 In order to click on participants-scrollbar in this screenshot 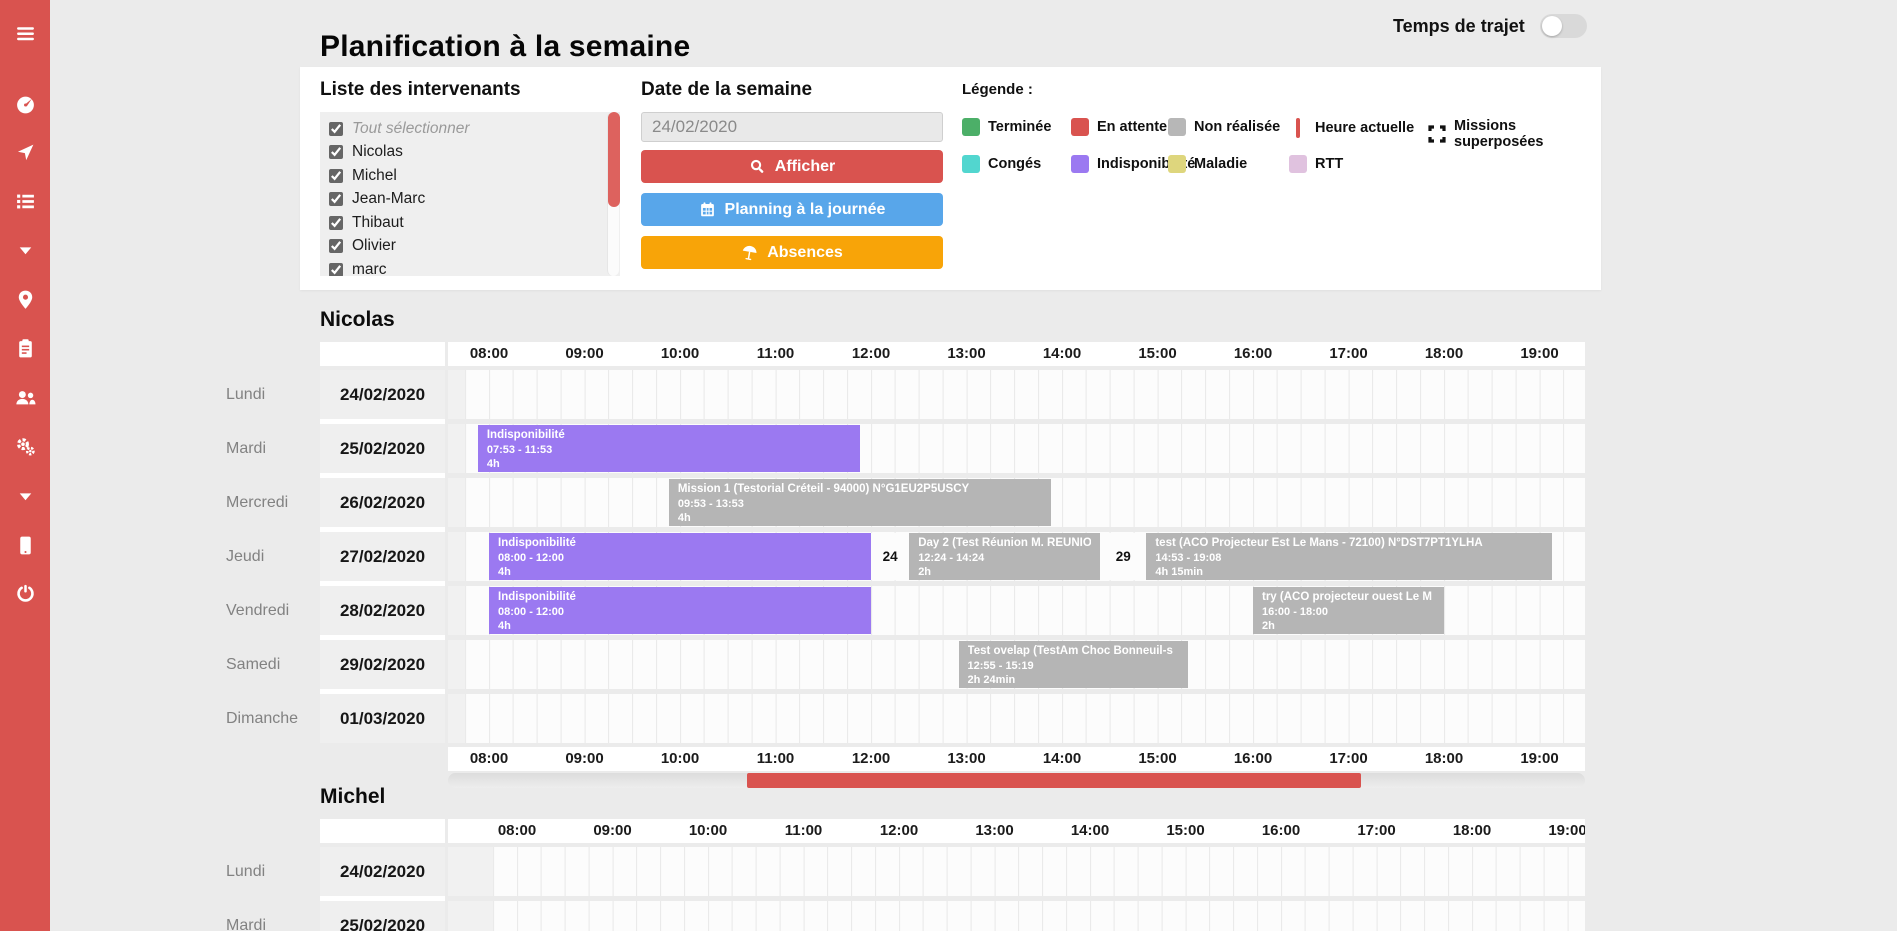, I will do `click(613, 194)`.